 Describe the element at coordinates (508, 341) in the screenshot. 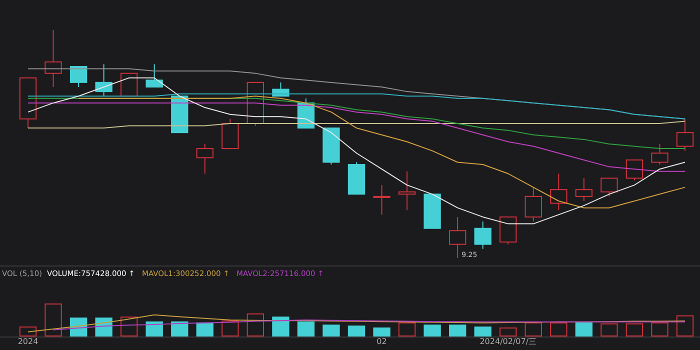

I see `x-tick-label: 2024/02/07/三` at that location.